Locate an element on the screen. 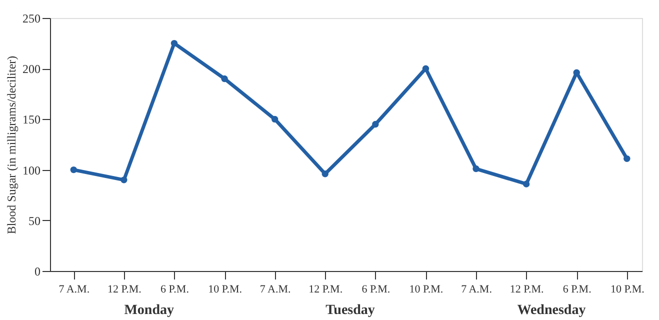 Image resolution: width=659 pixels, height=320 pixels. y-tick-label: 100 is located at coordinates (31, 170).